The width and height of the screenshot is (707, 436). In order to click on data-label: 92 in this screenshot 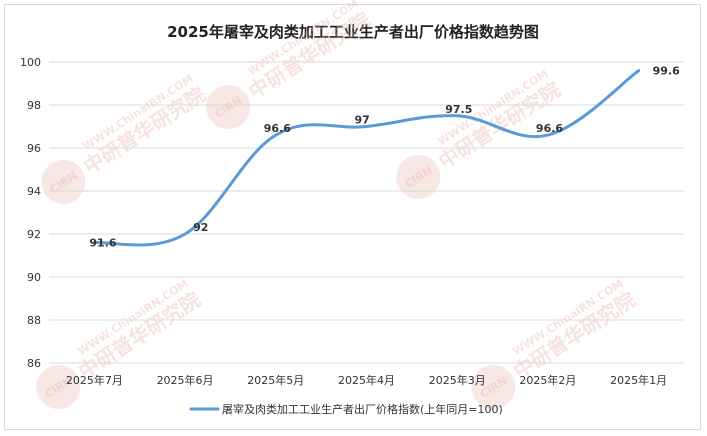, I will do `click(200, 227)`.